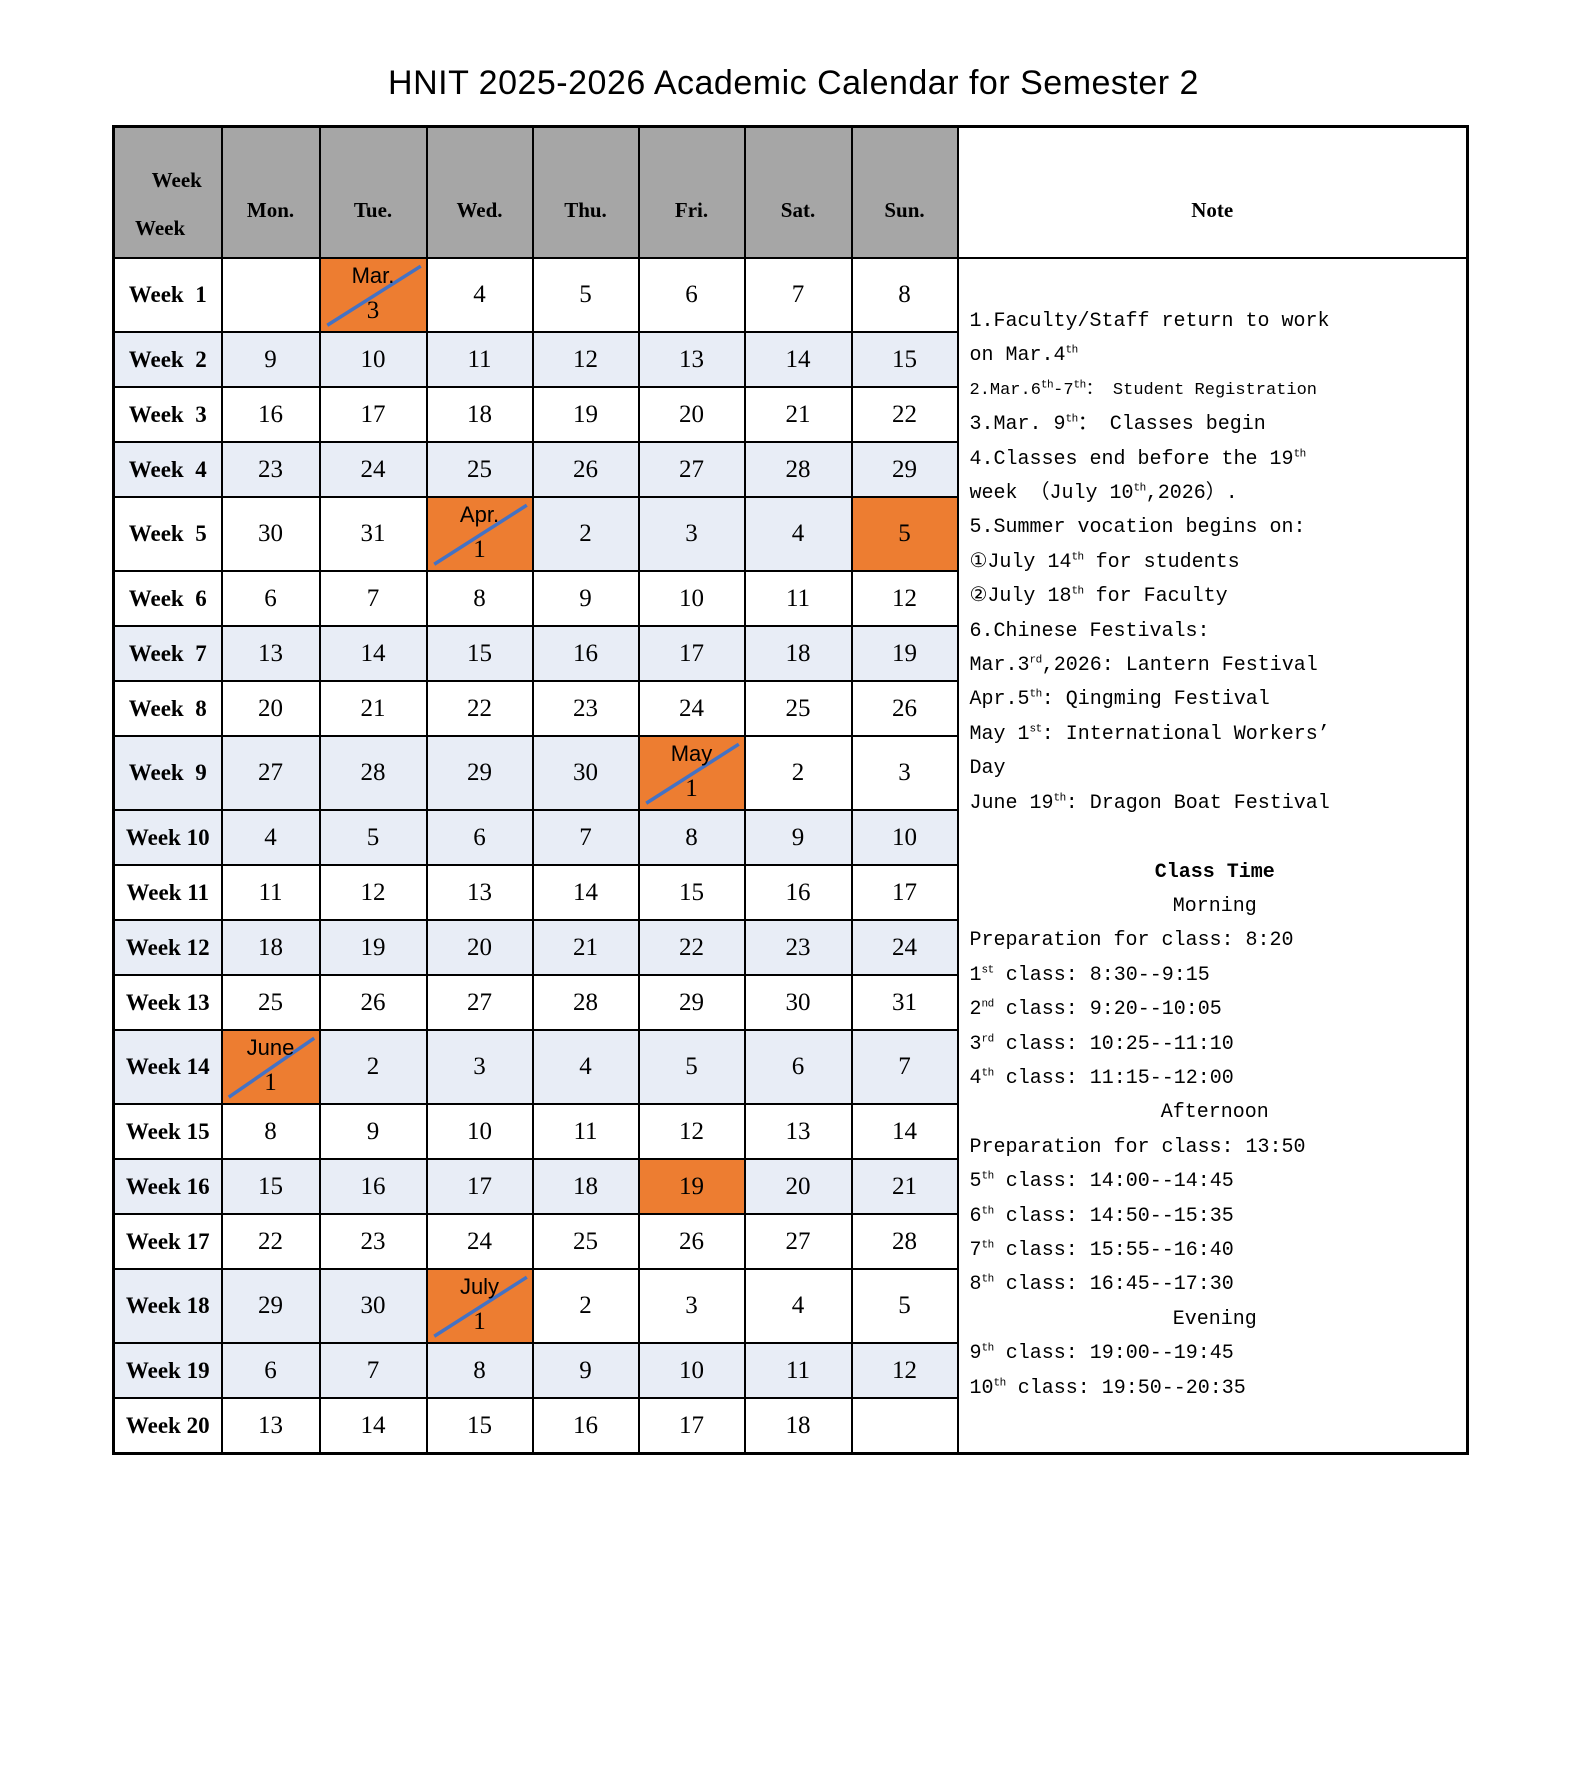 The image size is (1587, 1786). What do you see at coordinates (167, 773) in the screenshot?
I see `week-label: Week 9` at bounding box center [167, 773].